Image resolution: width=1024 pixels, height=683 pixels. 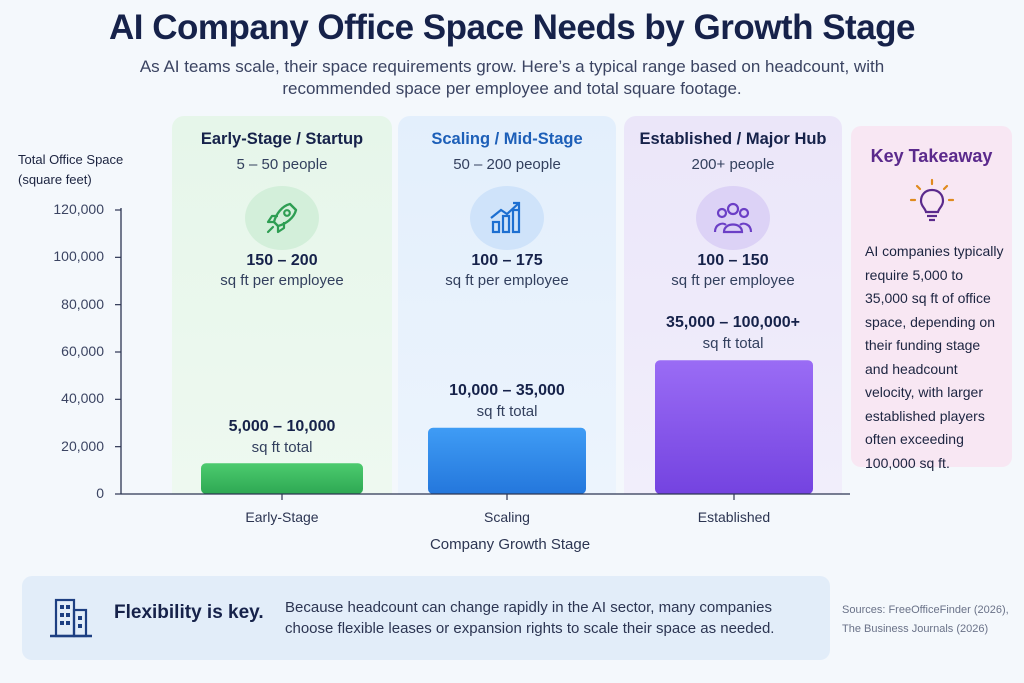 What do you see at coordinates (915, 629) in the screenshot?
I see `source-line: The Business Journals (2026)` at bounding box center [915, 629].